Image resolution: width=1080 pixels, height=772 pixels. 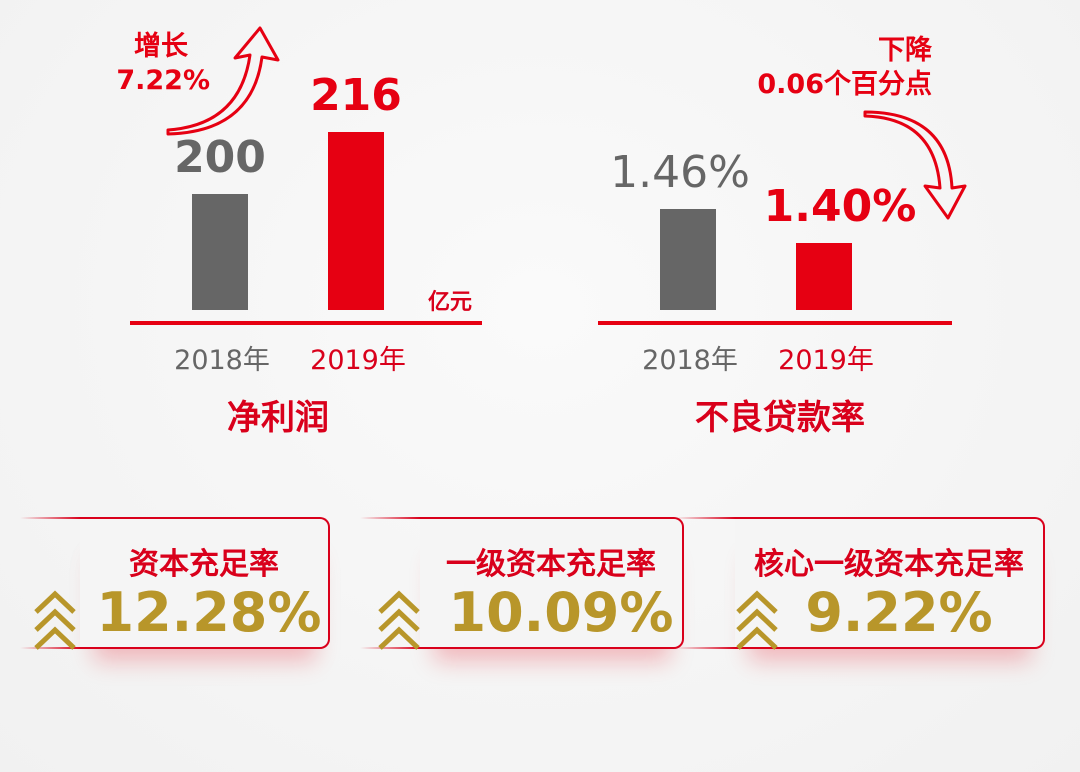 What do you see at coordinates (209, 612) in the screenshot?
I see `card-value: 12.28%` at bounding box center [209, 612].